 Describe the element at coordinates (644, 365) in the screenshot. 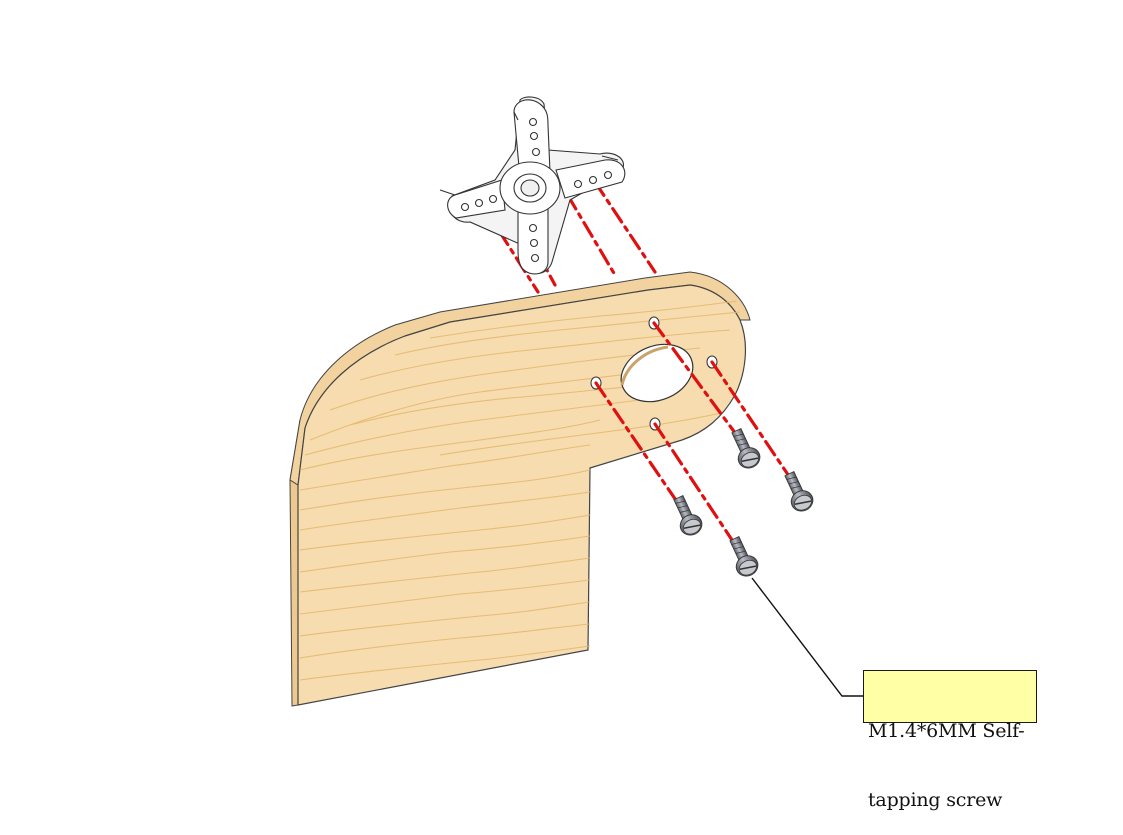

I see `plate-center-hole-inner` at that location.